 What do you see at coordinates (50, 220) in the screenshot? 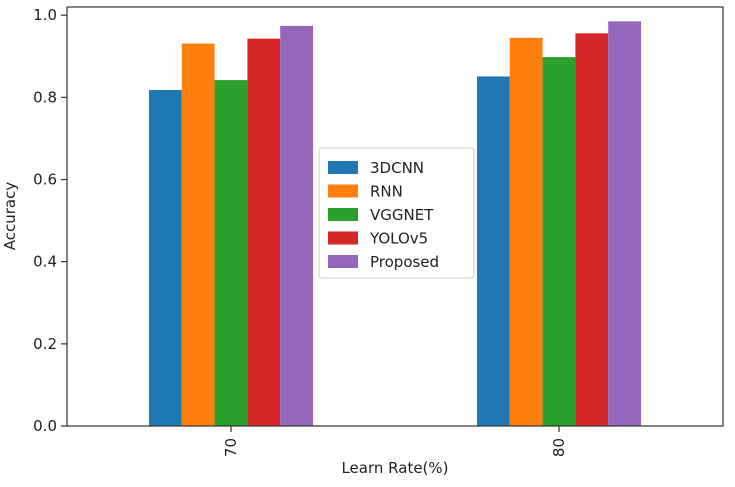
I see `y-axis: 0.0 0.2 0.4 0.6 0.8 1.0` at bounding box center [50, 220].